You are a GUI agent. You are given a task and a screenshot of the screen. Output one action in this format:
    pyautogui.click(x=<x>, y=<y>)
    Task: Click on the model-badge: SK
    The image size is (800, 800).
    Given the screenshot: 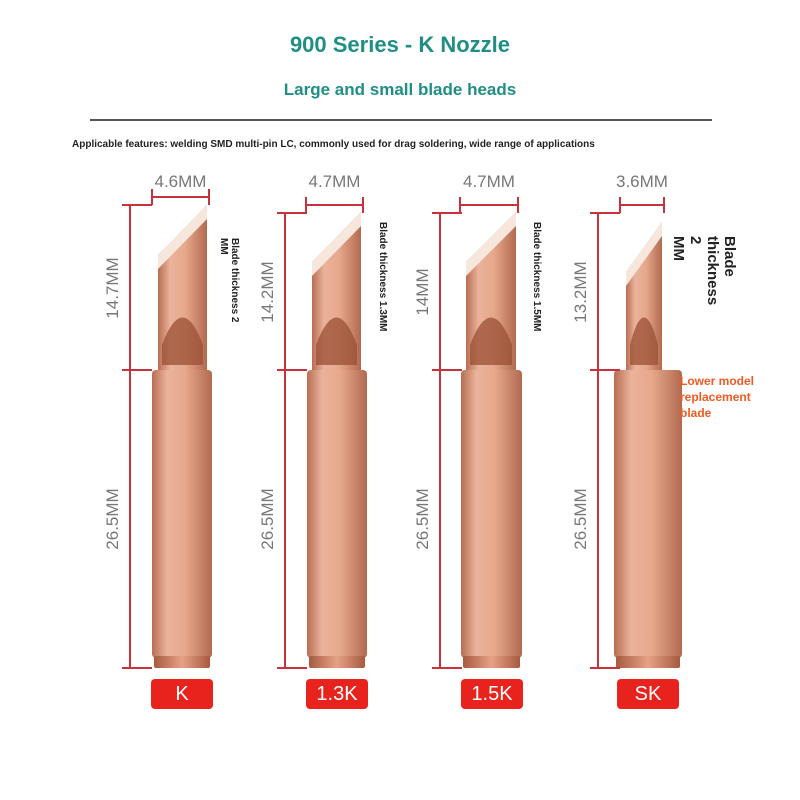 What is the action you would take?
    pyautogui.click(x=648, y=694)
    